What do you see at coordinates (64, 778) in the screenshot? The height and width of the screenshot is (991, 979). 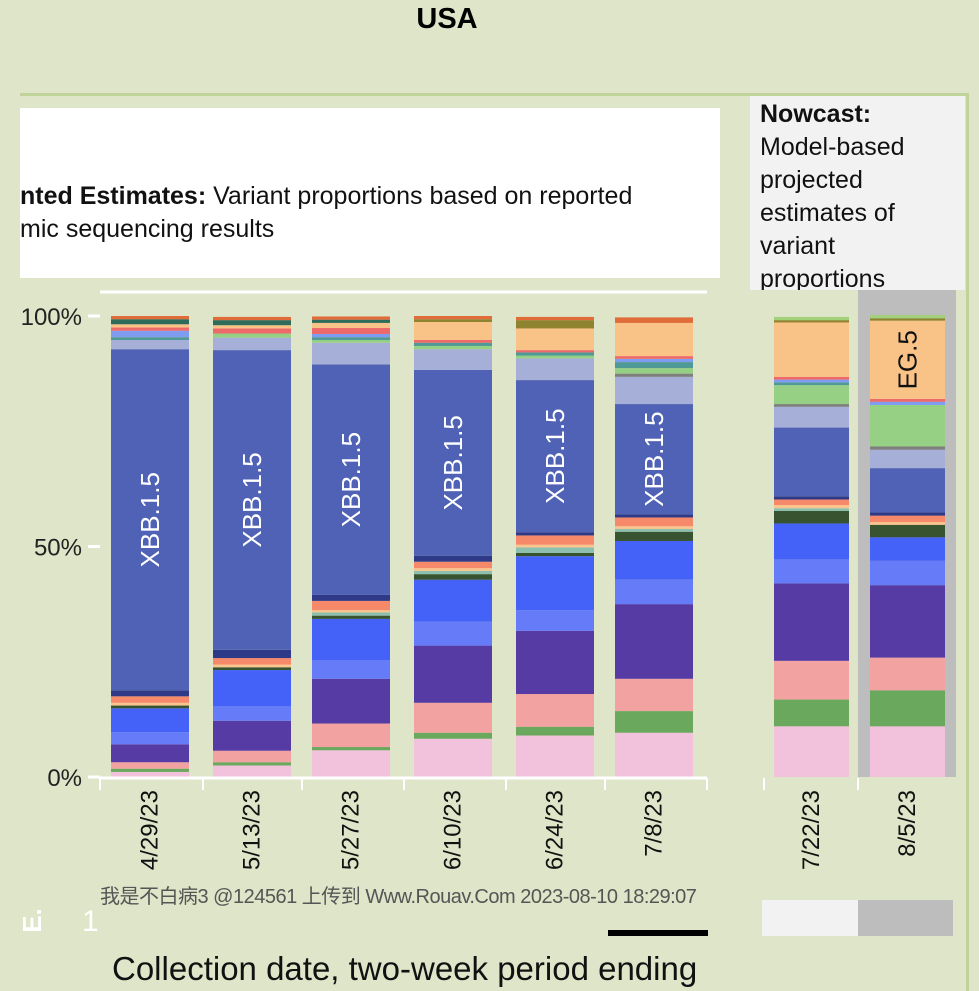 I see `y-tick-label: 0%` at bounding box center [64, 778].